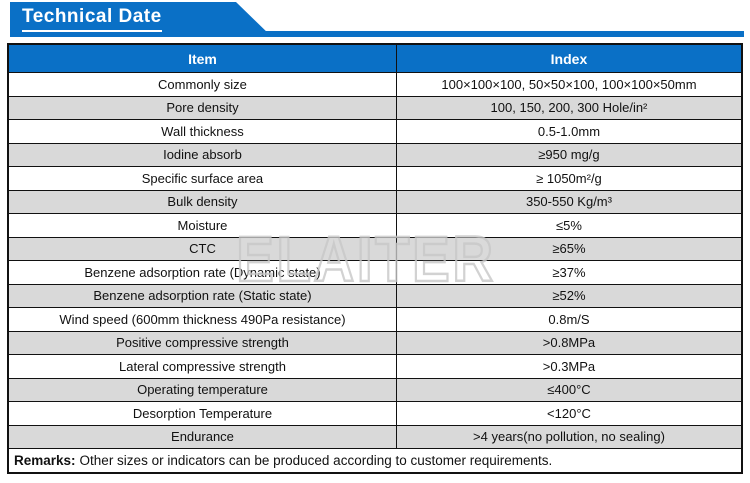  What do you see at coordinates (377, 34) in the screenshot?
I see `banner-strip` at bounding box center [377, 34].